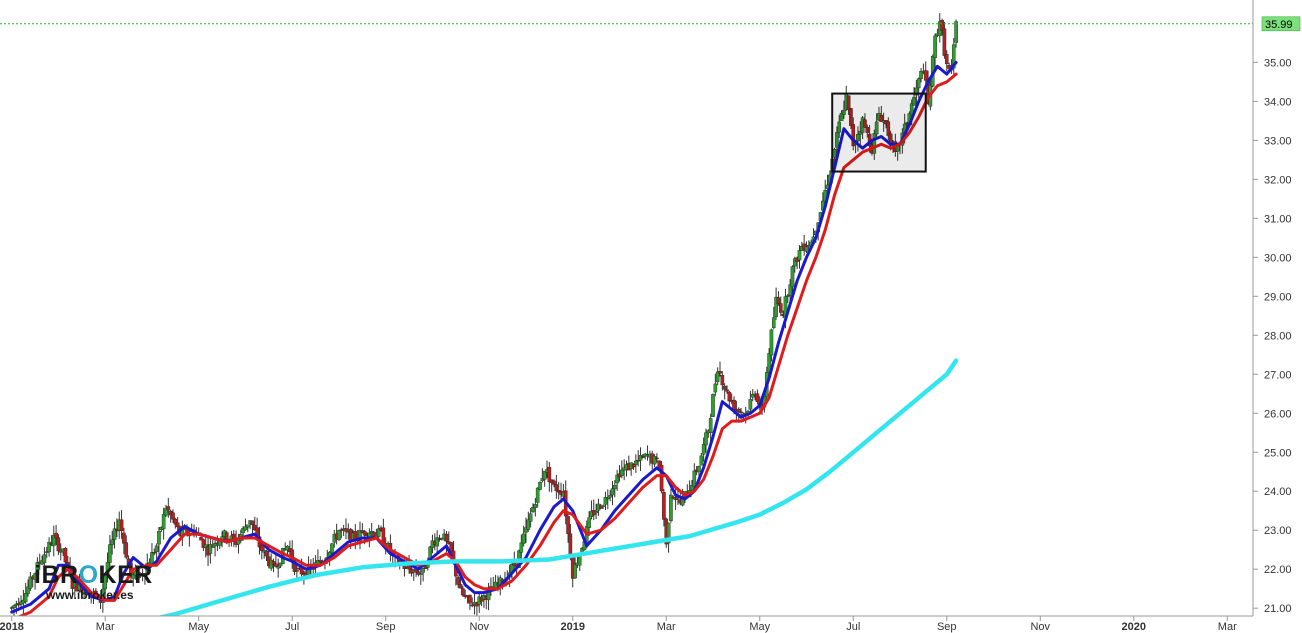  Describe the element at coordinates (1278, 453) in the screenshot. I see `y-tick-label: 25.00` at that location.